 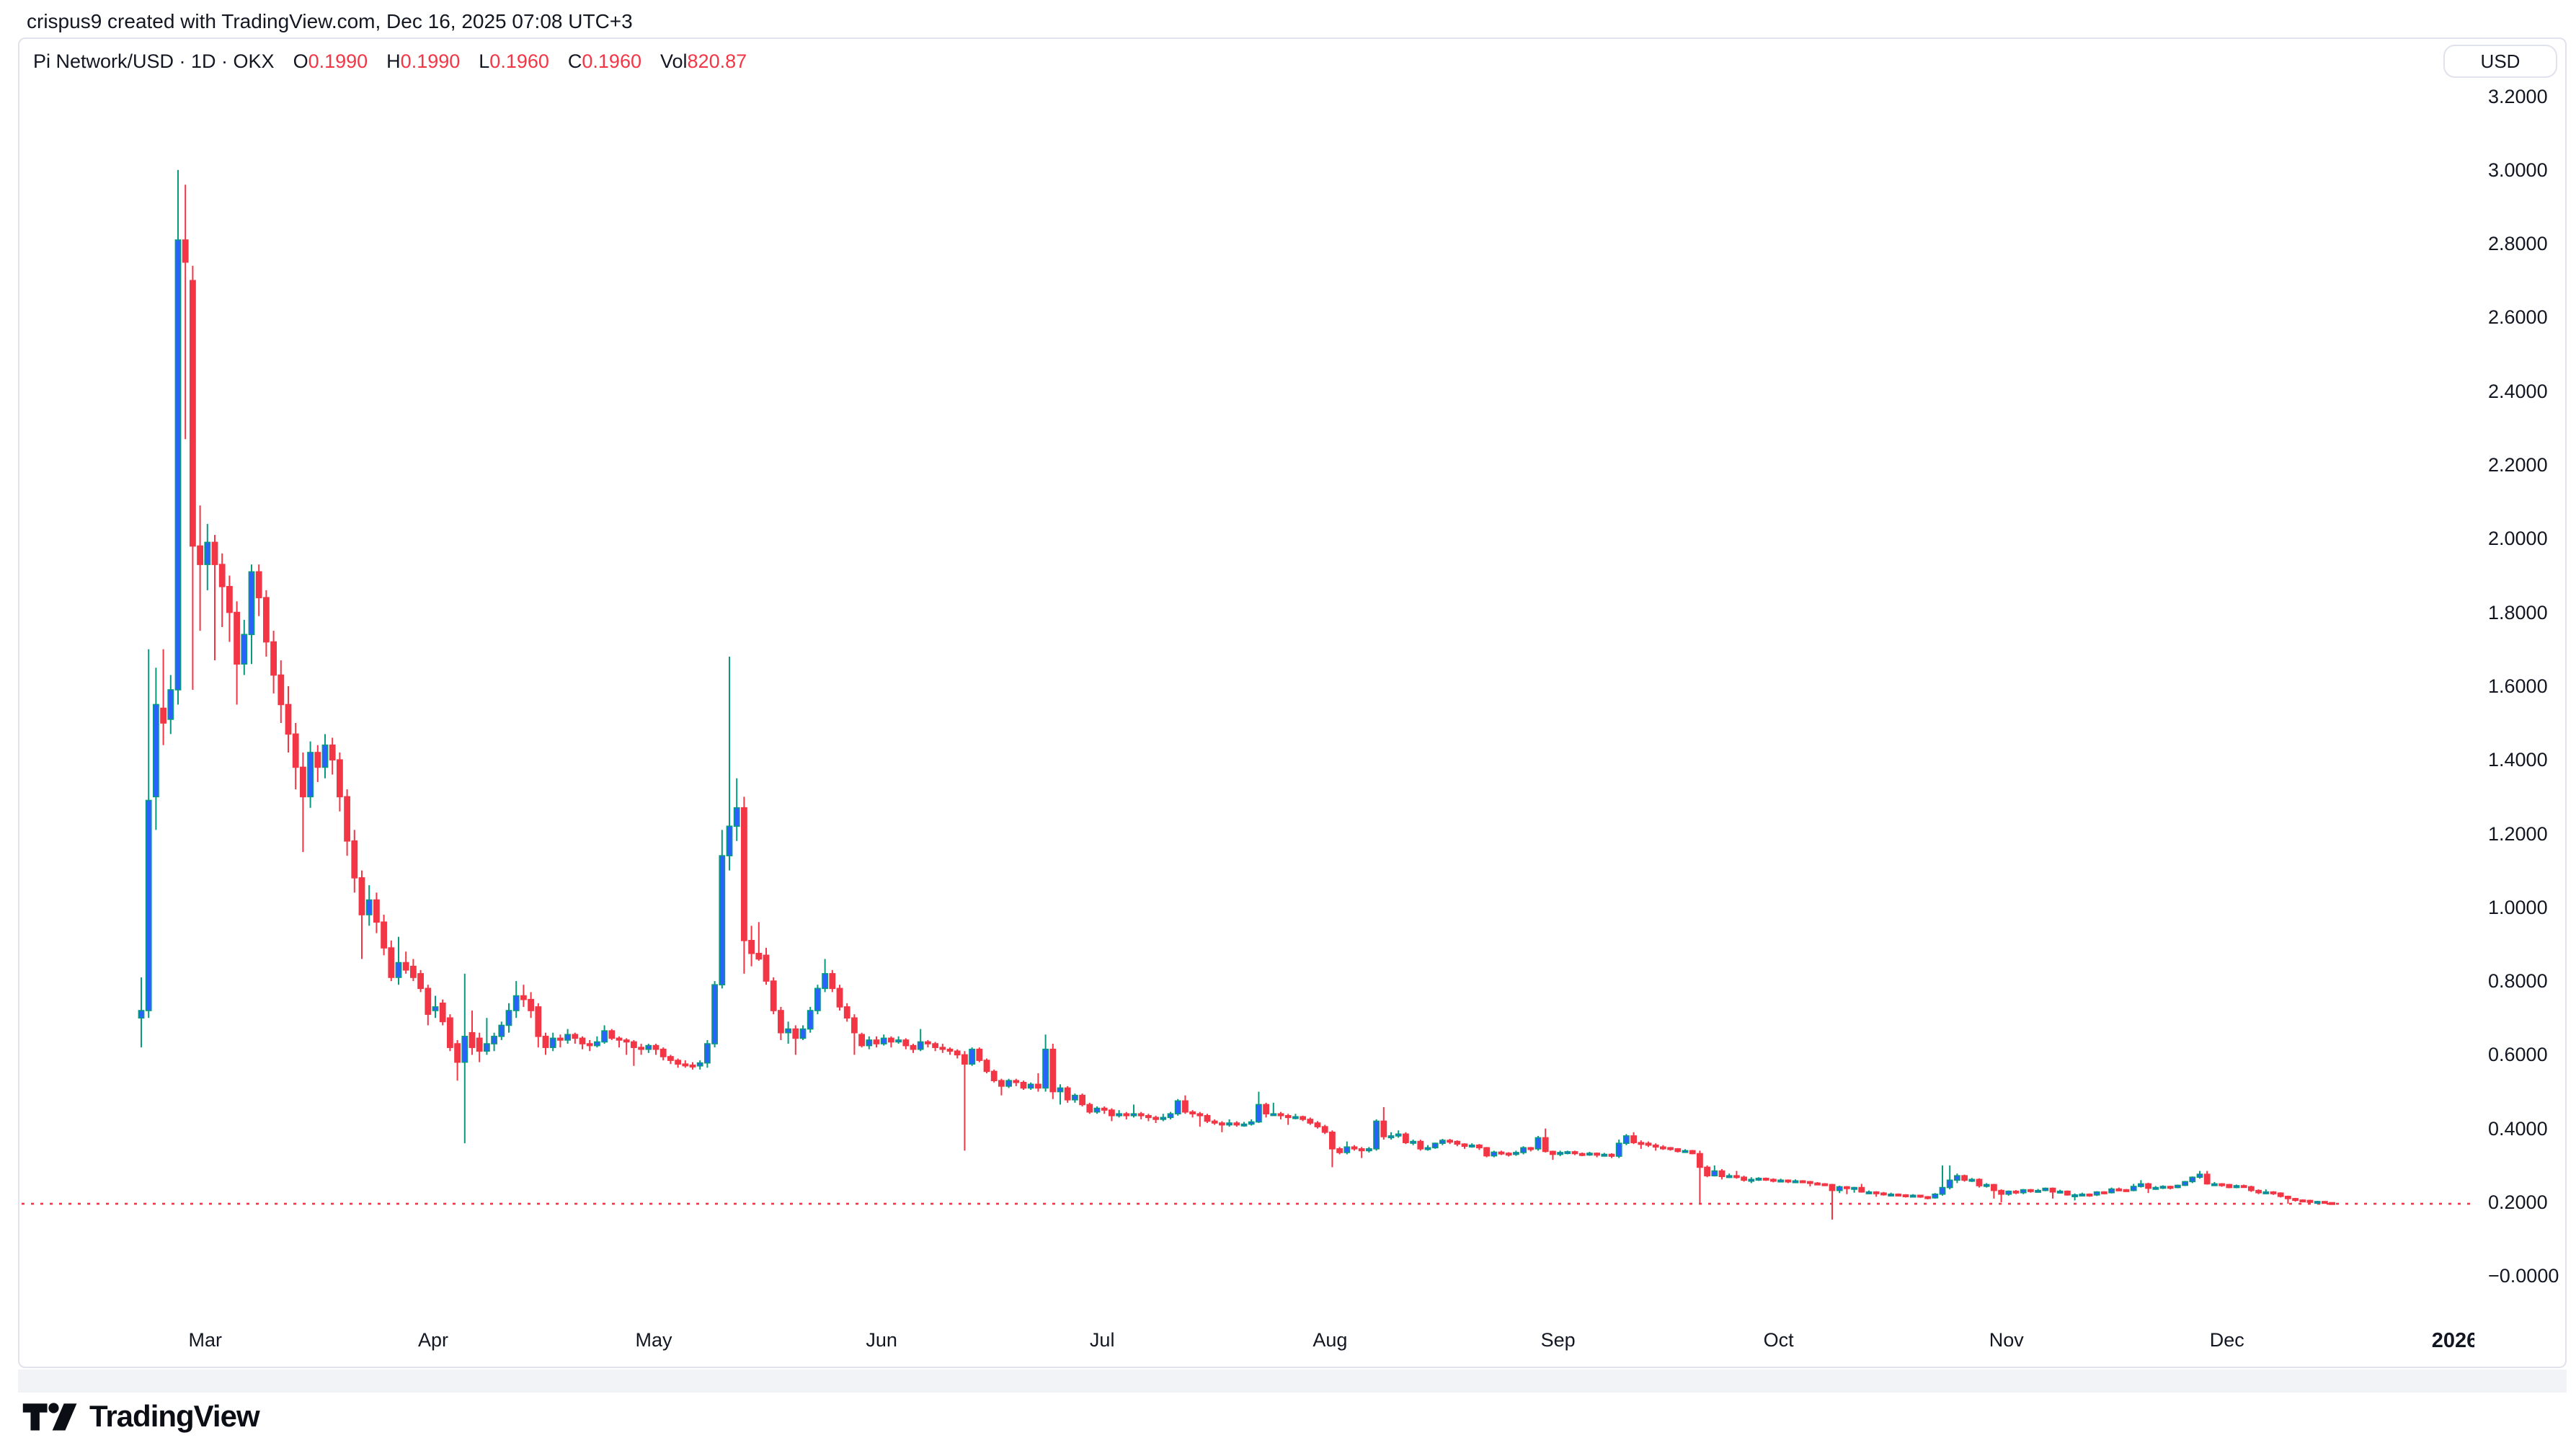 What do you see at coordinates (174, 1416) in the screenshot?
I see `tradingview-brand-text: TradingView` at bounding box center [174, 1416].